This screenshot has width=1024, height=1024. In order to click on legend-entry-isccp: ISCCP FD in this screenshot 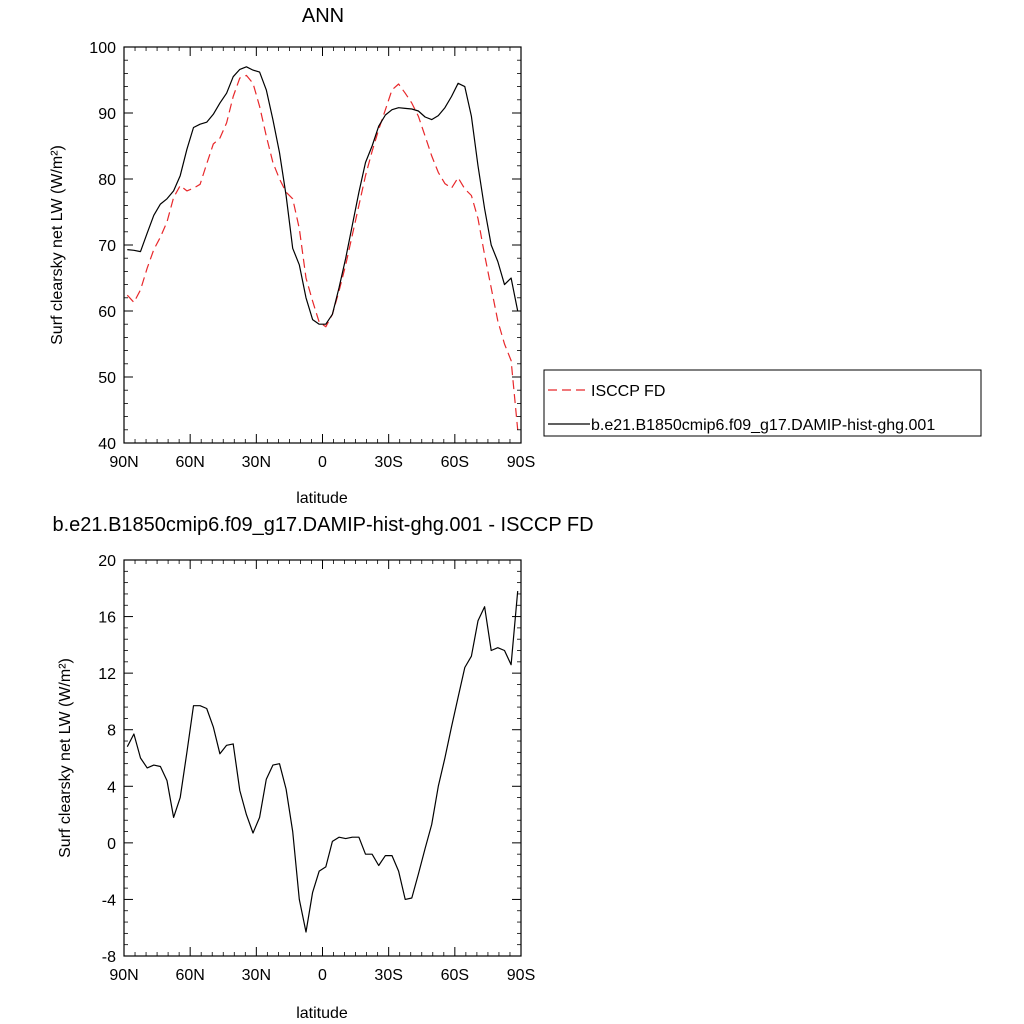, I will do `click(628, 391)`.